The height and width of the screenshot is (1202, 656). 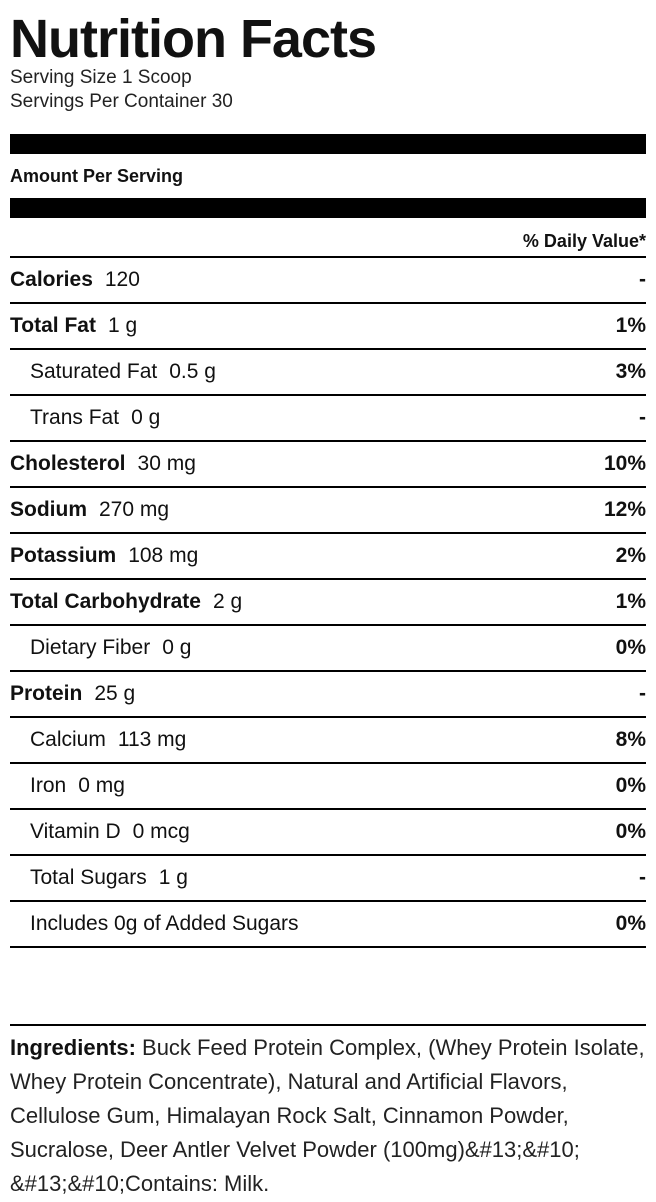 I want to click on nutrient-row: Total Sugars 1 g -, so click(x=328, y=879).